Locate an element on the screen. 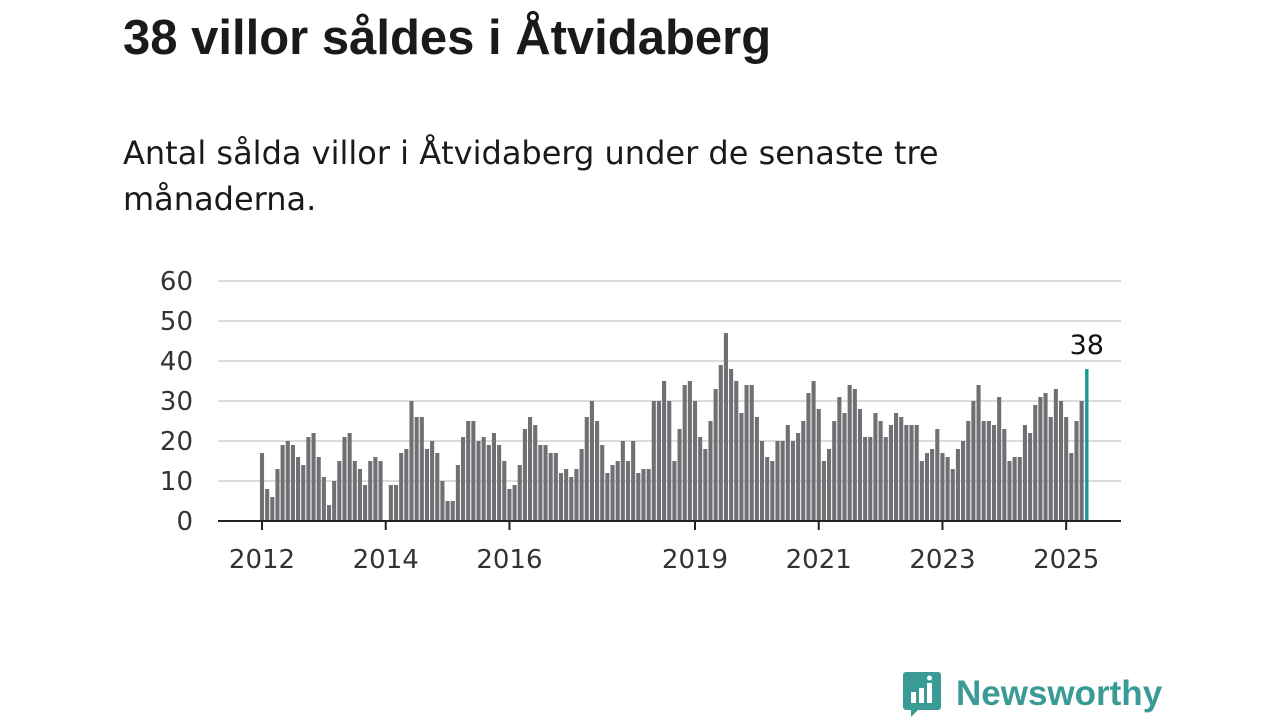  chart-title: 38 villor såldes i Åtvidaberg is located at coordinates (447, 38).